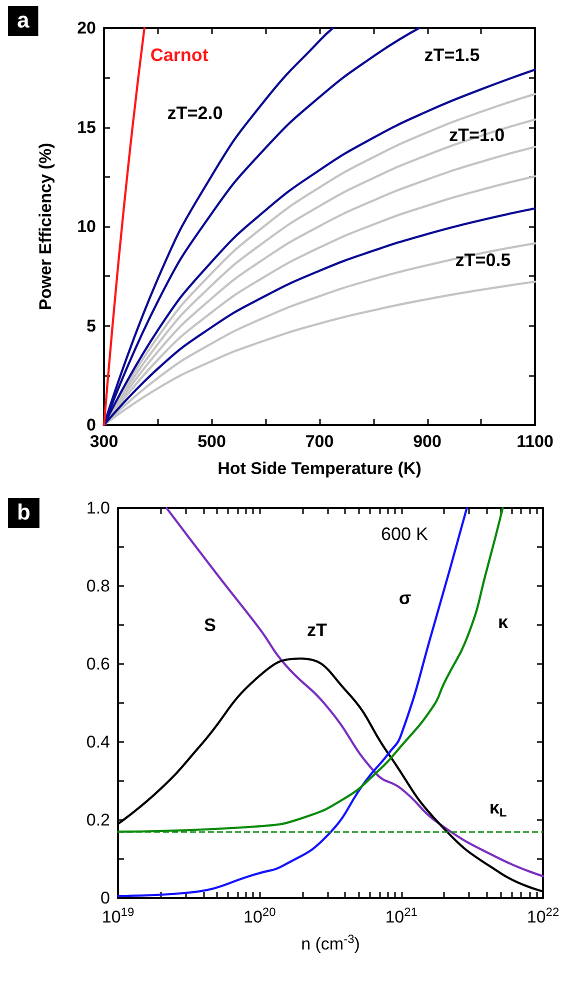 The image size is (572, 1000). I want to click on y-tick-label: 1.0, so click(98, 508).